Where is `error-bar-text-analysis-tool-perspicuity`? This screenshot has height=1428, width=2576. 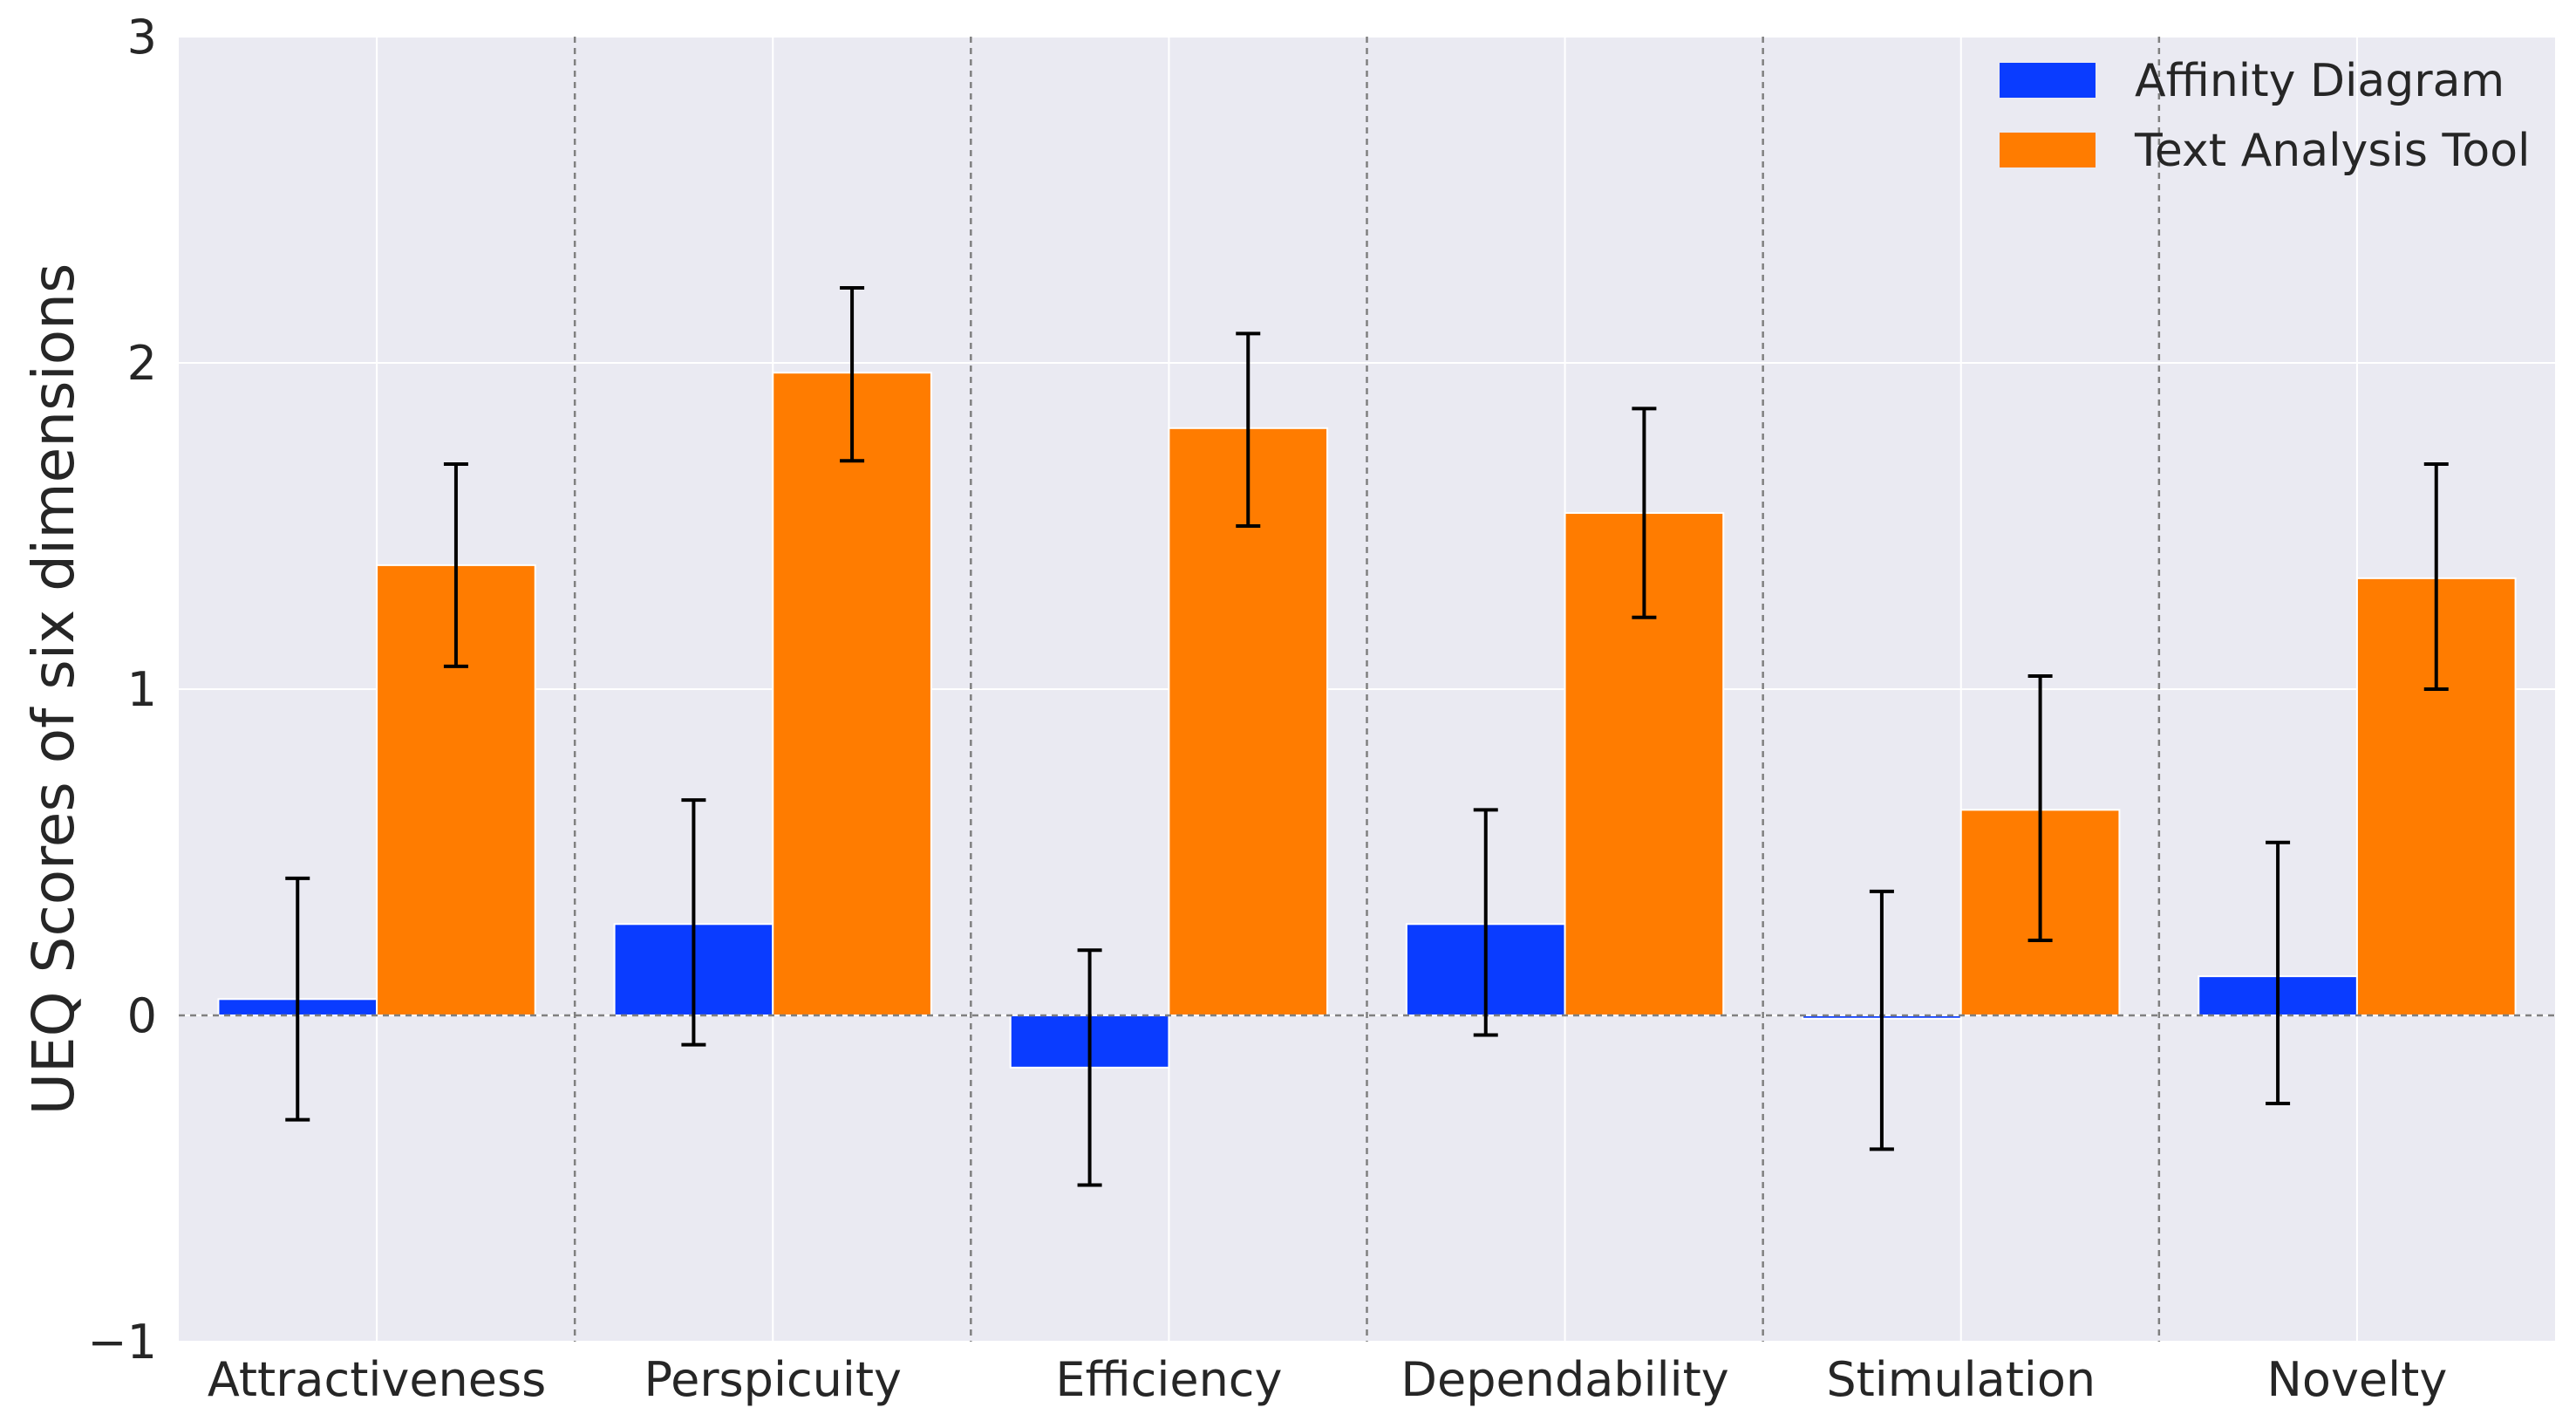
error-bar-text-analysis-tool-perspicuity is located at coordinates (853, 374).